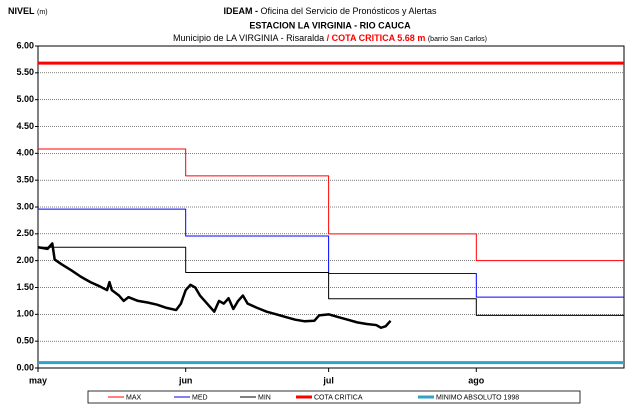 This screenshot has width=632, height=404. Describe the element at coordinates (25, 287) in the screenshot. I see `y-tick-label: 1.50` at that location.